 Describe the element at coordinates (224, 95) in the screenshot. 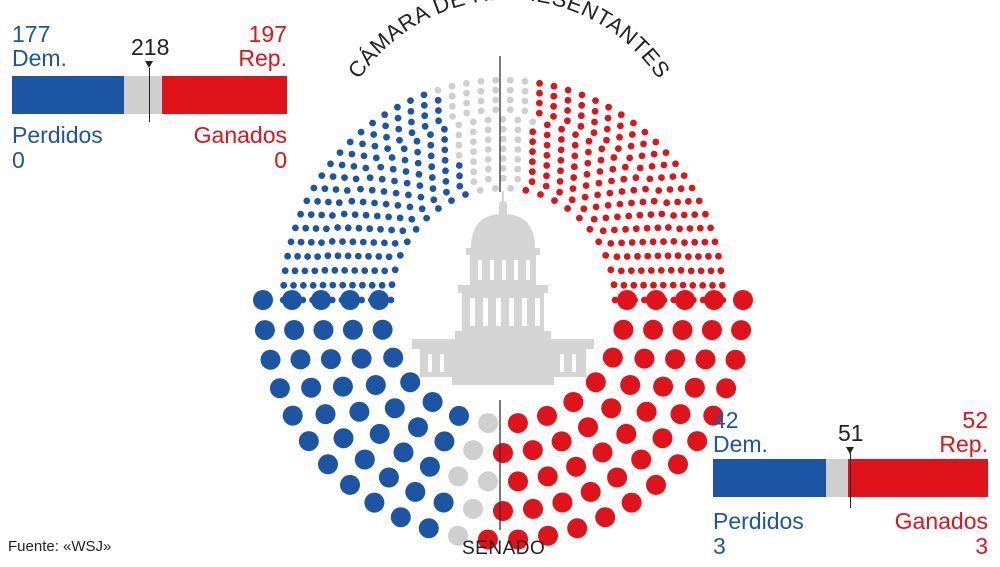

I see `house-rep-bar` at that location.